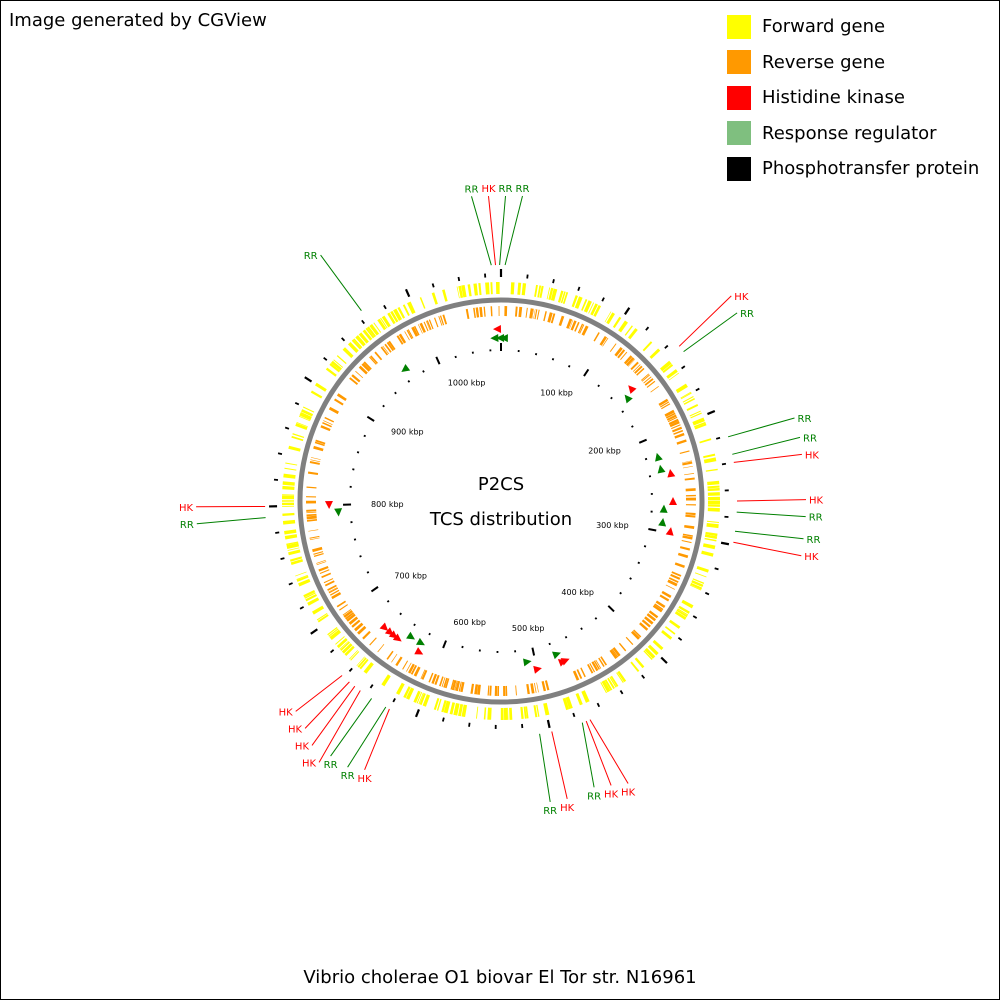 The width and height of the screenshot is (1000, 1000). What do you see at coordinates (853, 134) in the screenshot?
I see `legend-item-response-regulator: Response regulator` at bounding box center [853, 134].